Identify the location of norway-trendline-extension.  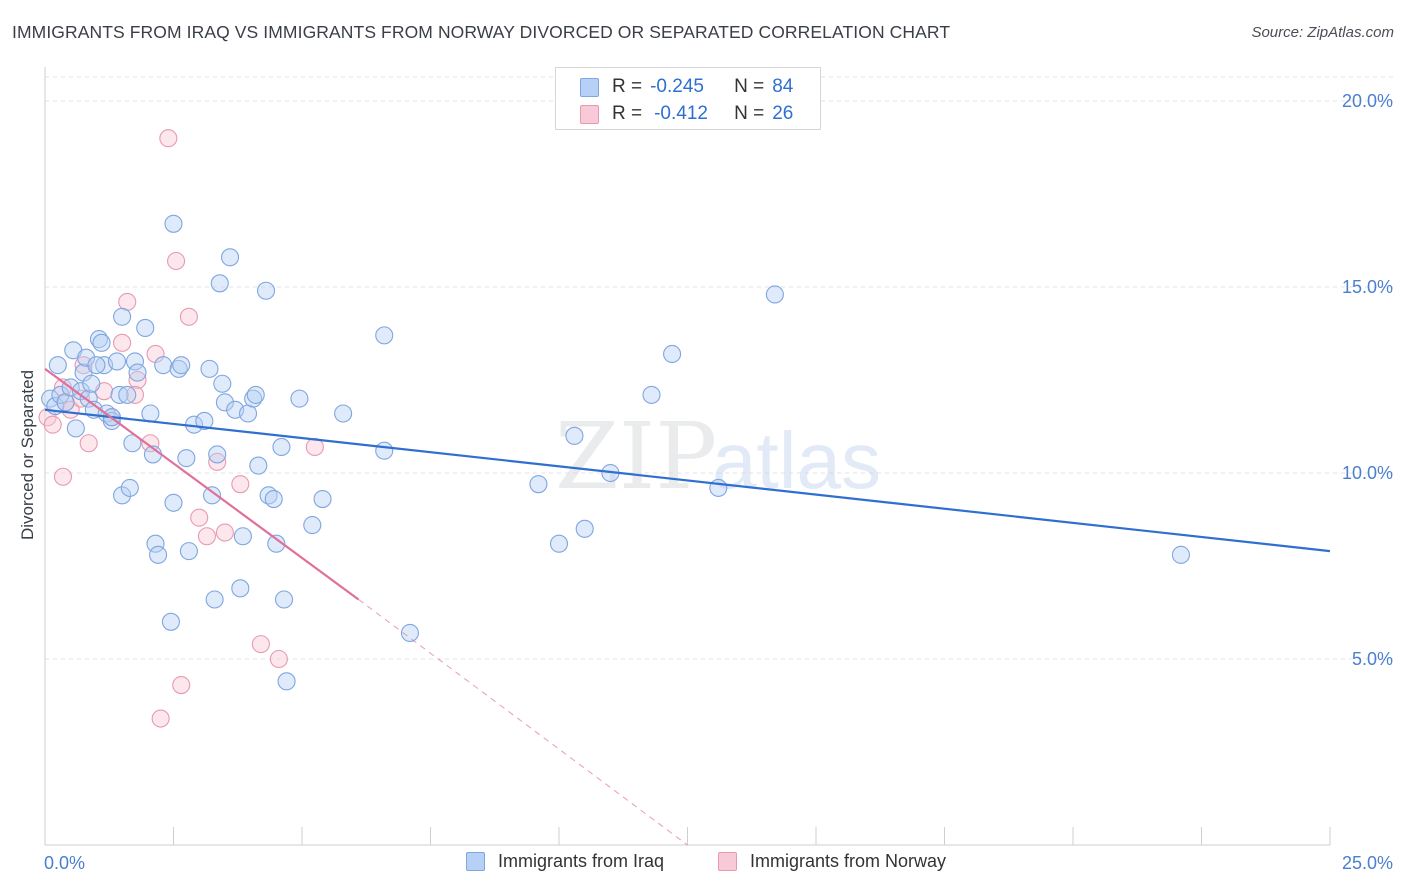
(523, 722).